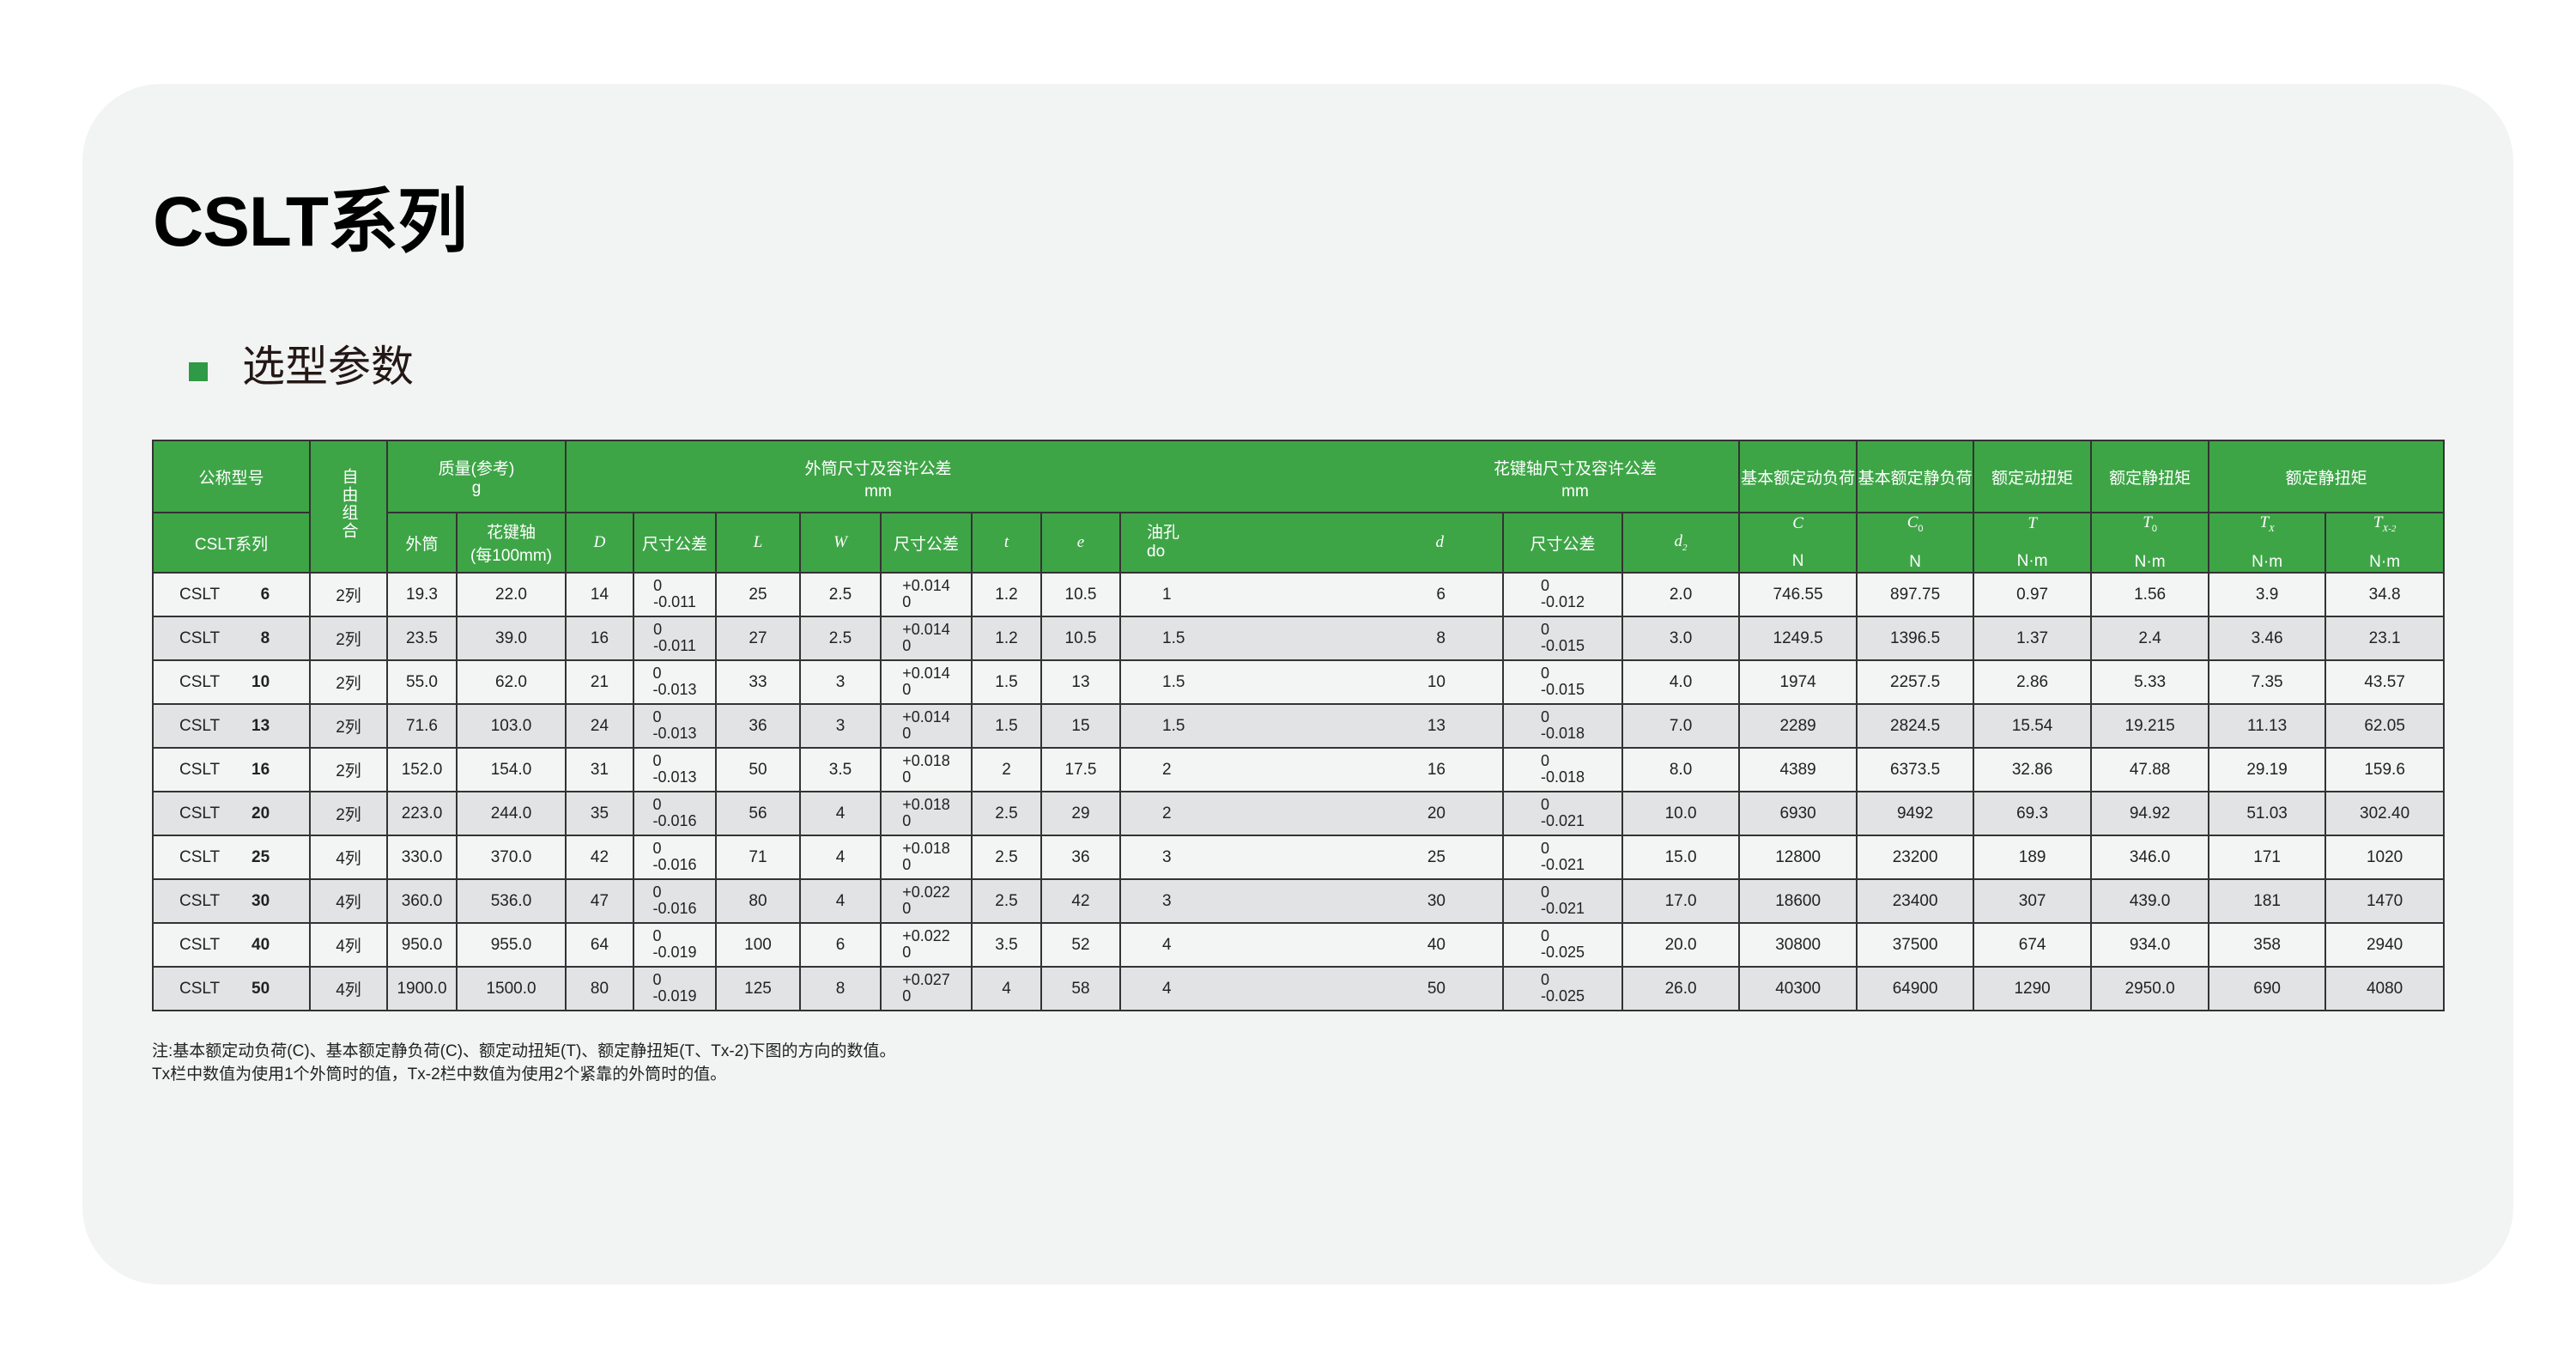 The width and height of the screenshot is (2576, 1372). I want to click on cell-d2: 26.0, so click(1681, 988).